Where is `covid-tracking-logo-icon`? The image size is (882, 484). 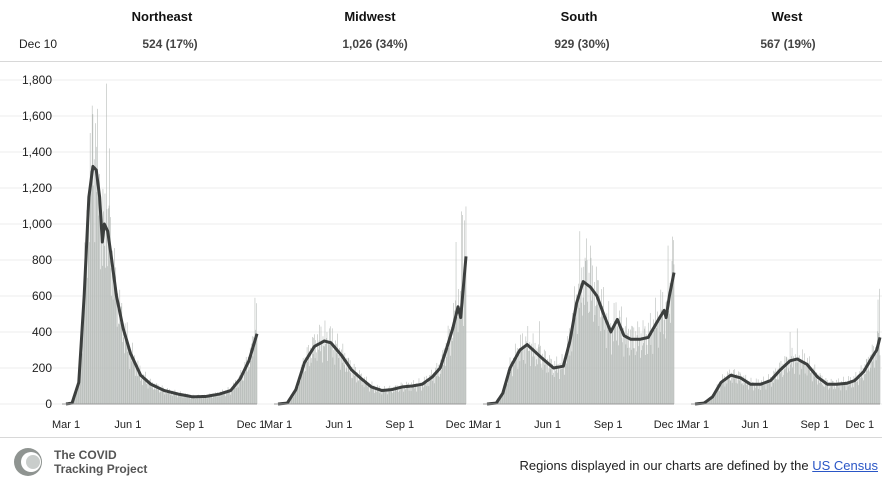 covid-tracking-logo-icon is located at coordinates (28, 462).